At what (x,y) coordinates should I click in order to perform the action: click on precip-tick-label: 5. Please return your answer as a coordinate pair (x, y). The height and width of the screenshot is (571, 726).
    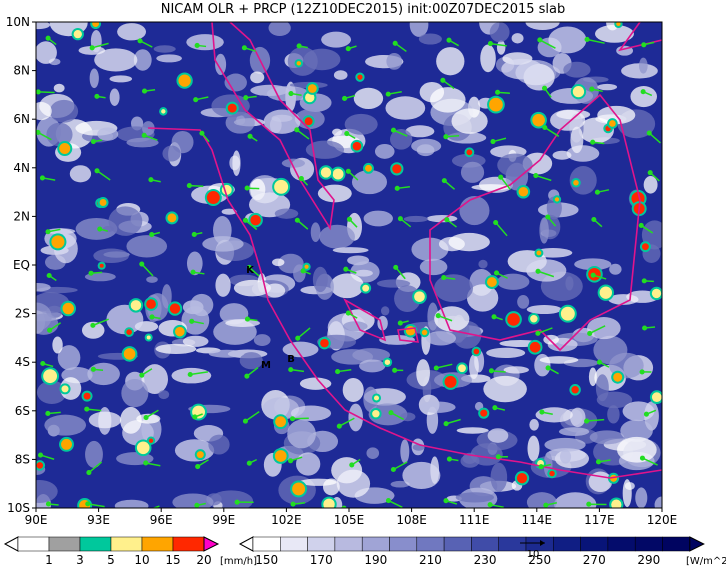
    Looking at the image, I should click on (111, 560).